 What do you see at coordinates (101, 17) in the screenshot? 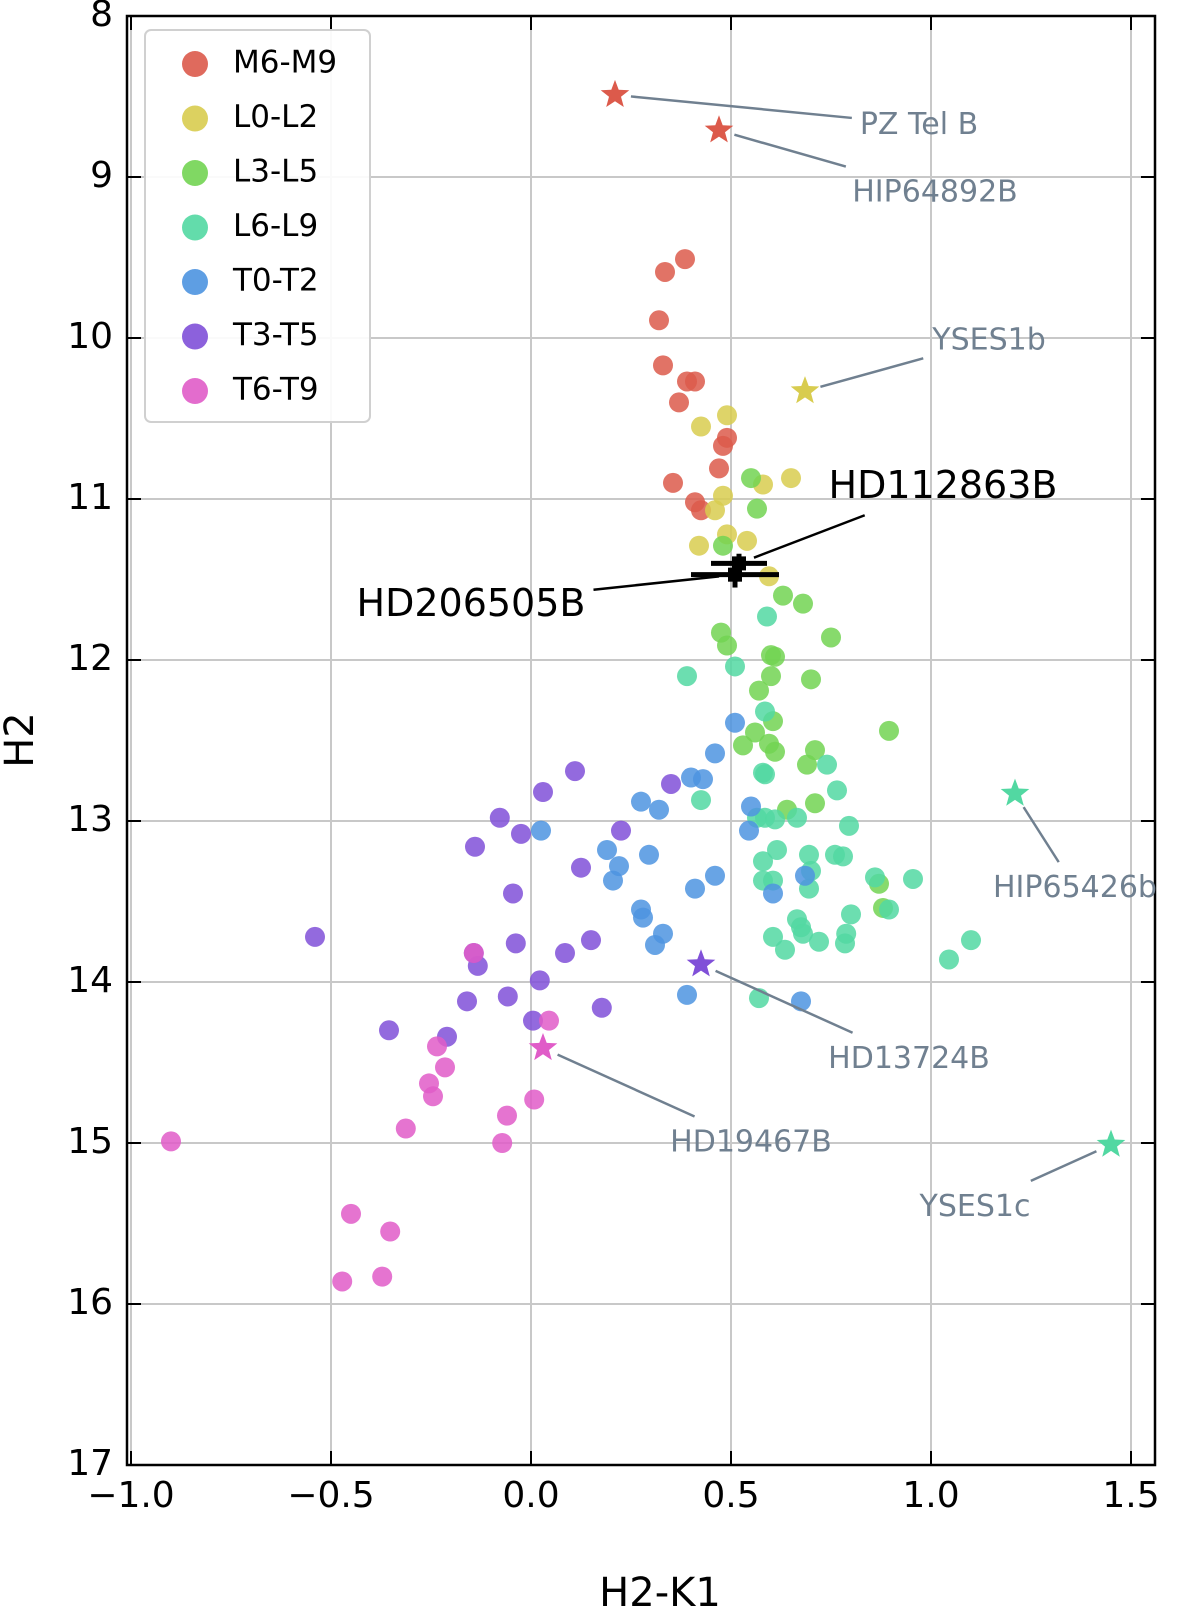
I see `y-tick-label: 8` at bounding box center [101, 17].